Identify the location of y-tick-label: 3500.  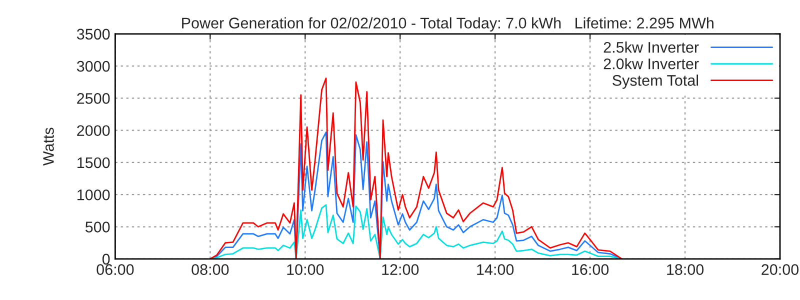
(93, 34).